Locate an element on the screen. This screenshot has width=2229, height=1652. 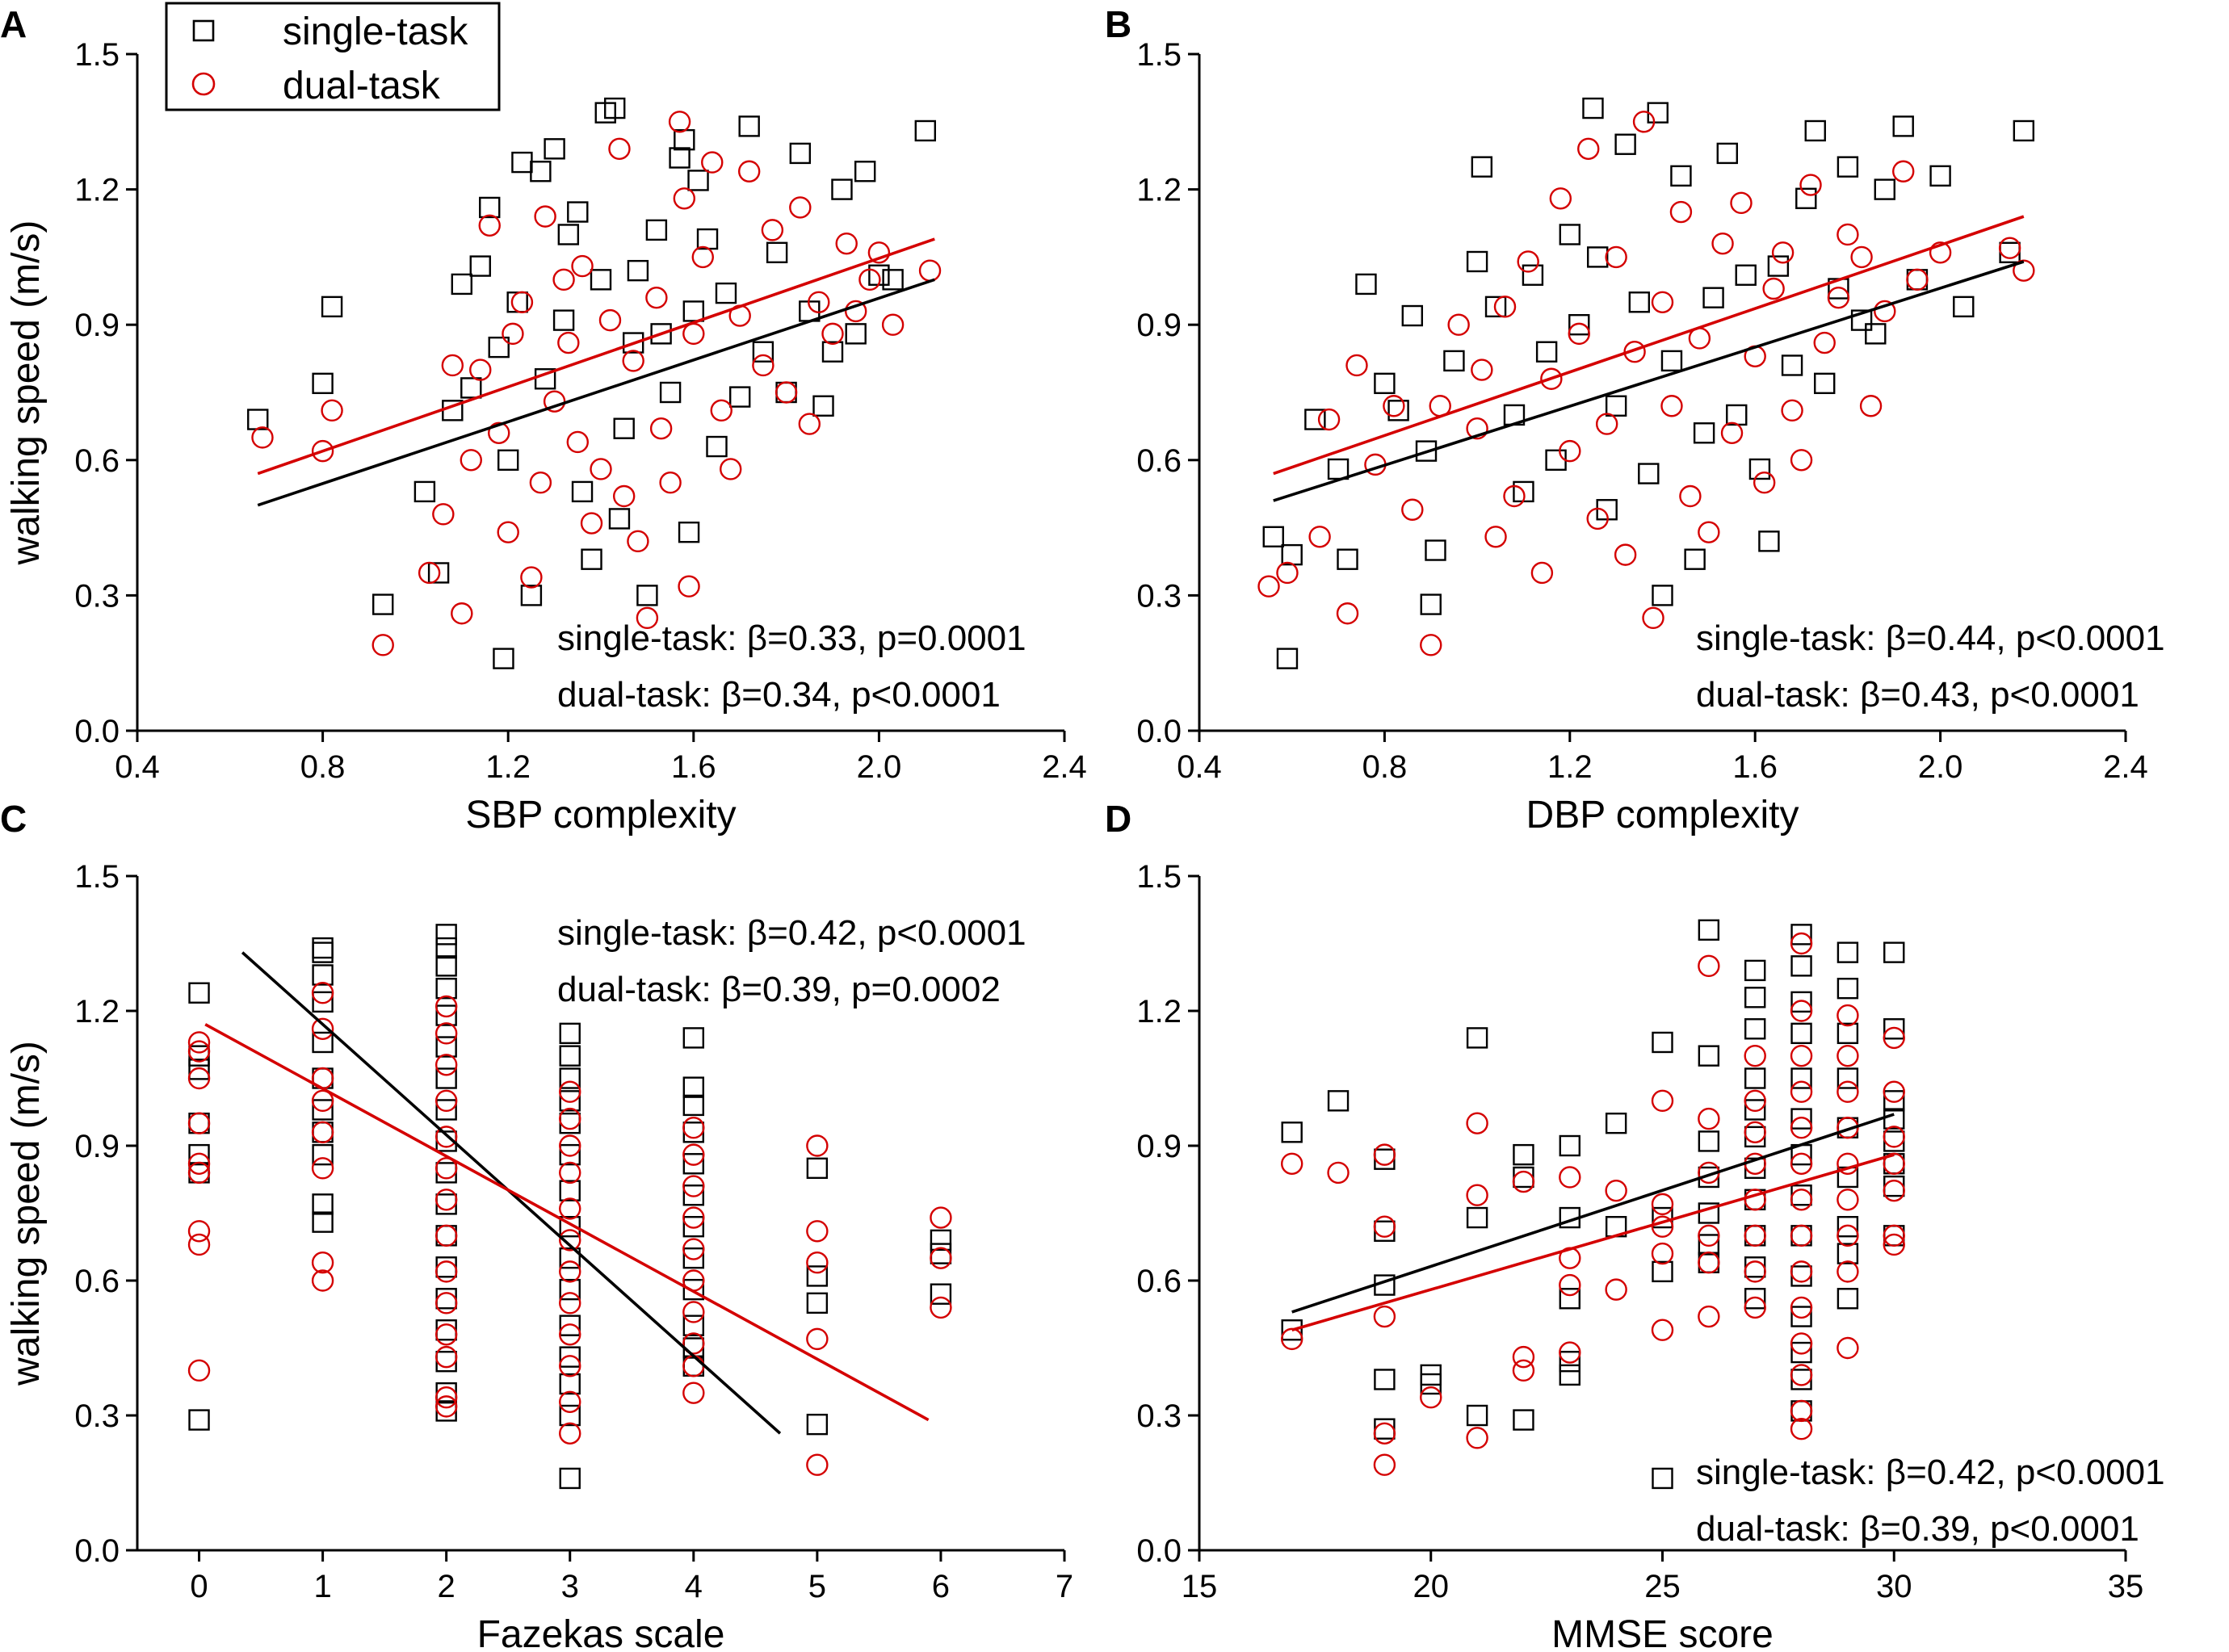
y-tick-label: 1.5 is located at coordinates (1159, 55).